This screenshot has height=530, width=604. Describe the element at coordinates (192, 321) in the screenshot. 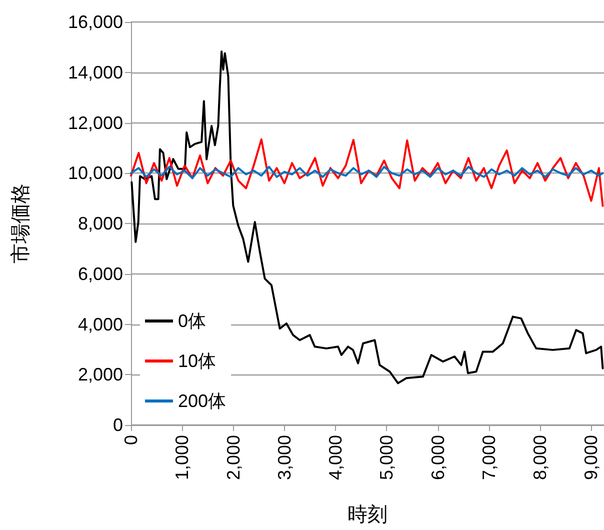

I see `legend-label: 0体` at that location.